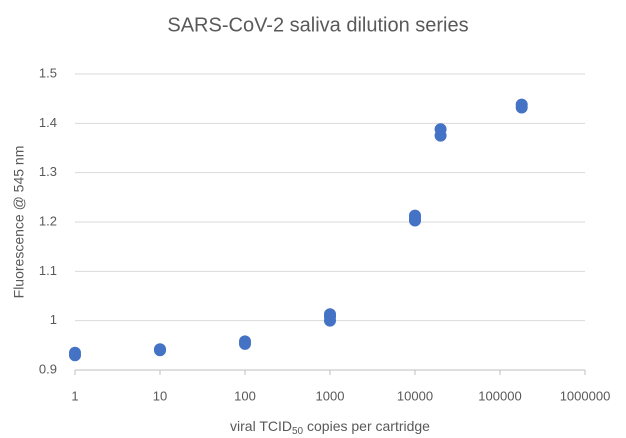  What do you see at coordinates (48, 270) in the screenshot?
I see `y-tick-label: 1.1` at bounding box center [48, 270].